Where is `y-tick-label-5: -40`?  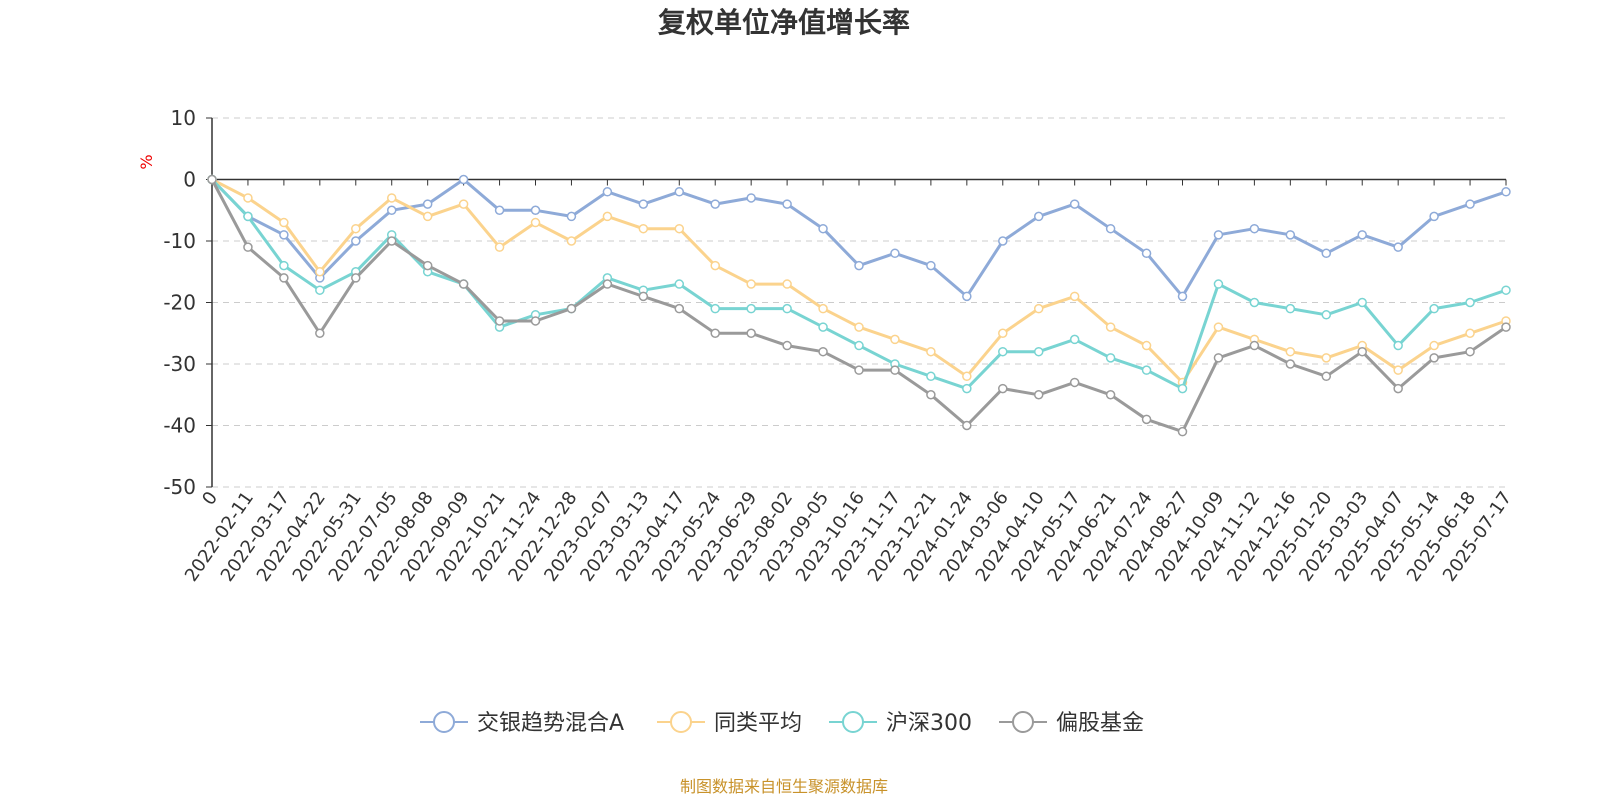
y-tick-label-5: -40 is located at coordinates (179, 426).